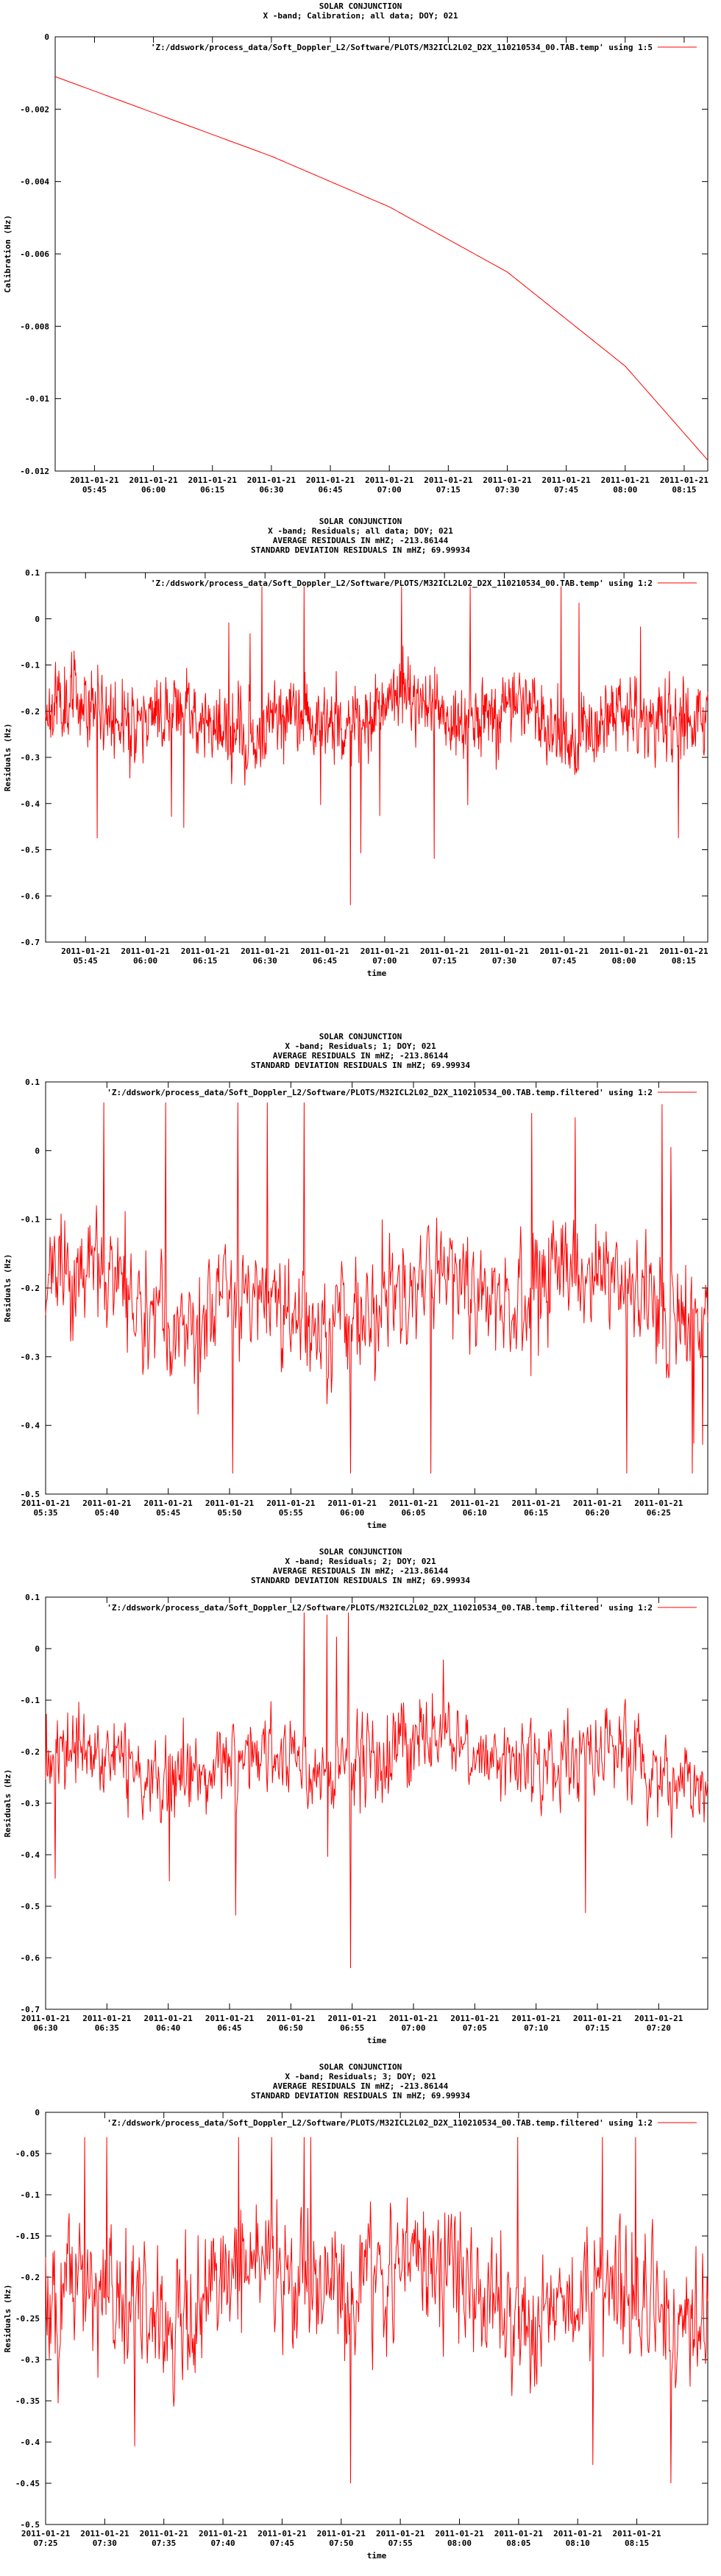  I want to click on x-tick-label: 06:30, so click(265, 961).